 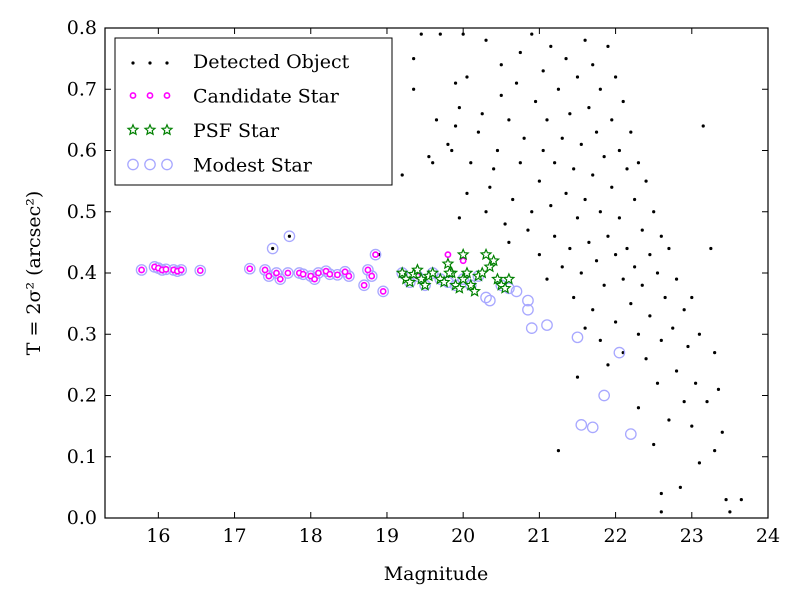 I want to click on legend-label-psf-star: PSF Star, so click(x=236, y=131).